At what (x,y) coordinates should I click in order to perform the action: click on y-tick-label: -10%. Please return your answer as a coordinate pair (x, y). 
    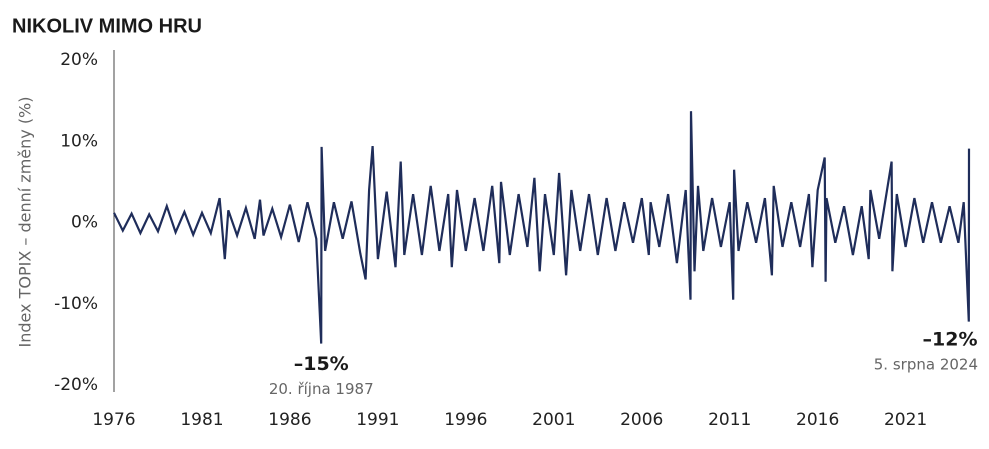
    Looking at the image, I should click on (76, 304).